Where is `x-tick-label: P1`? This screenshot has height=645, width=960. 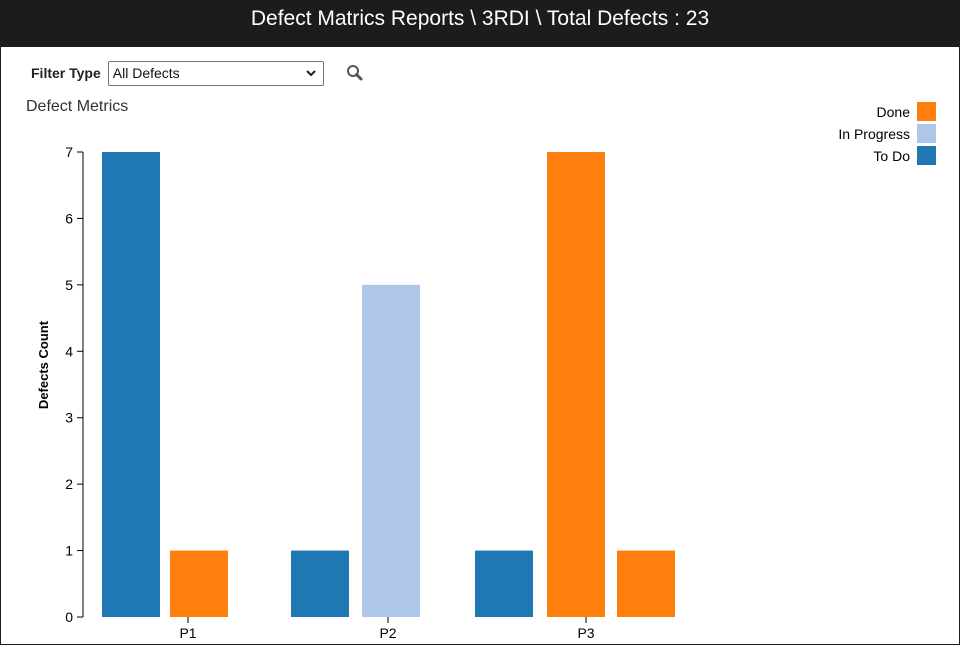 x-tick-label: P1 is located at coordinates (187, 633).